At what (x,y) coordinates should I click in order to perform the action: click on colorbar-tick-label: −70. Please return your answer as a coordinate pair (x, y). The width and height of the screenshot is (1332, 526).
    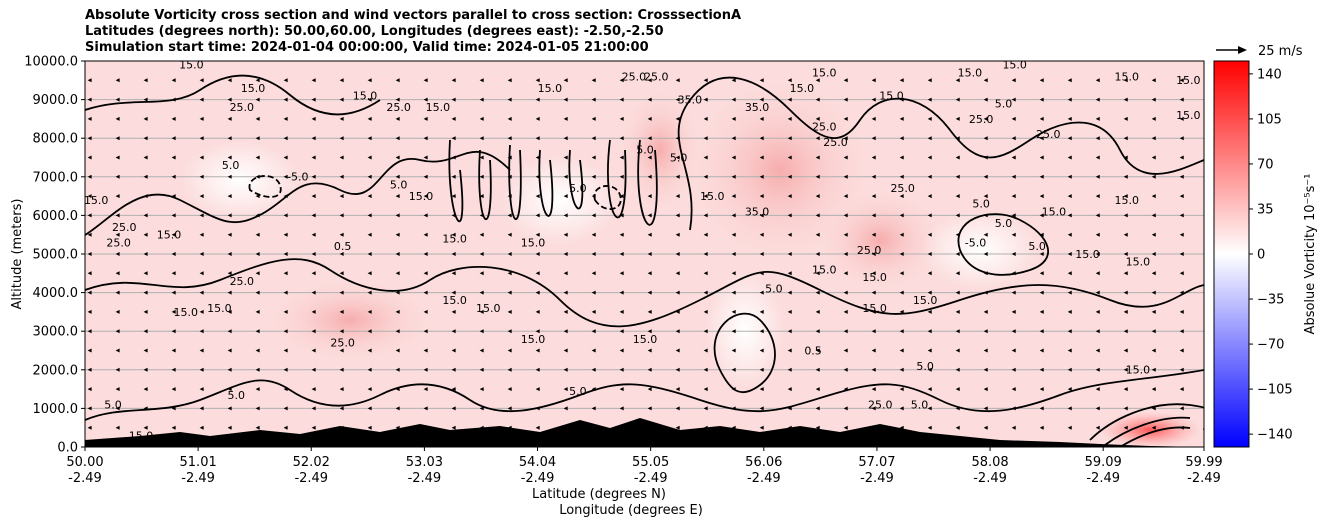
    Looking at the image, I should click on (1270, 345).